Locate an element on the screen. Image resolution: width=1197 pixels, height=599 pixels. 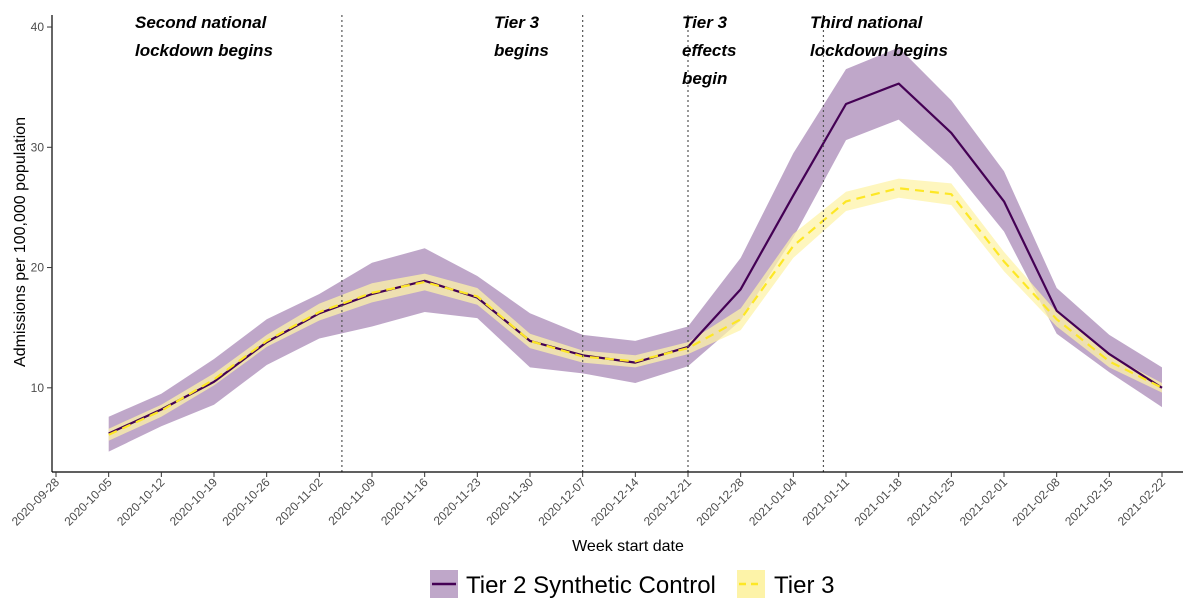
x-tick-label: 2020-10-19 is located at coordinates (194, 502).